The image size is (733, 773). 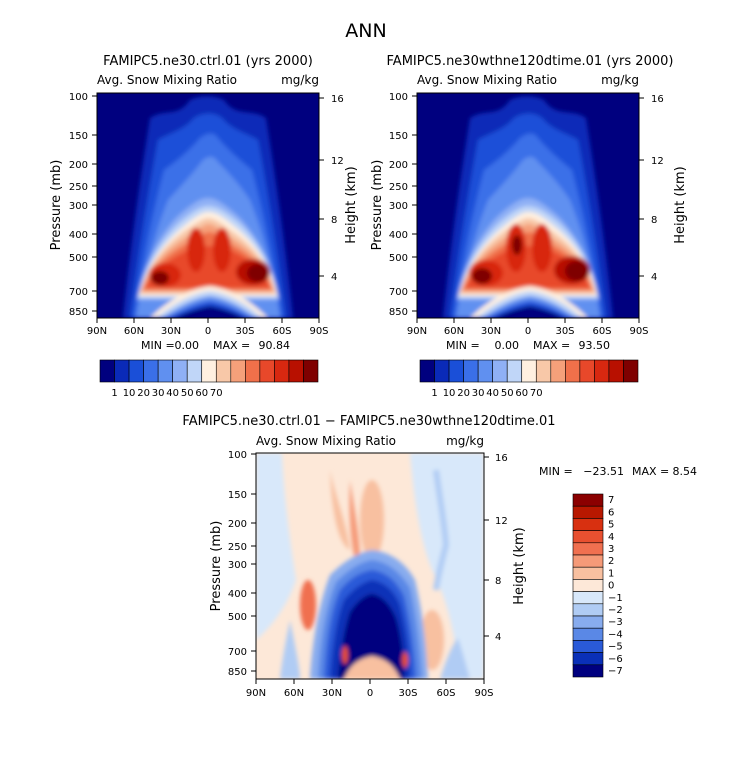 I want to click on panel-ctrl-min-value: 0.00, so click(x=187, y=345).